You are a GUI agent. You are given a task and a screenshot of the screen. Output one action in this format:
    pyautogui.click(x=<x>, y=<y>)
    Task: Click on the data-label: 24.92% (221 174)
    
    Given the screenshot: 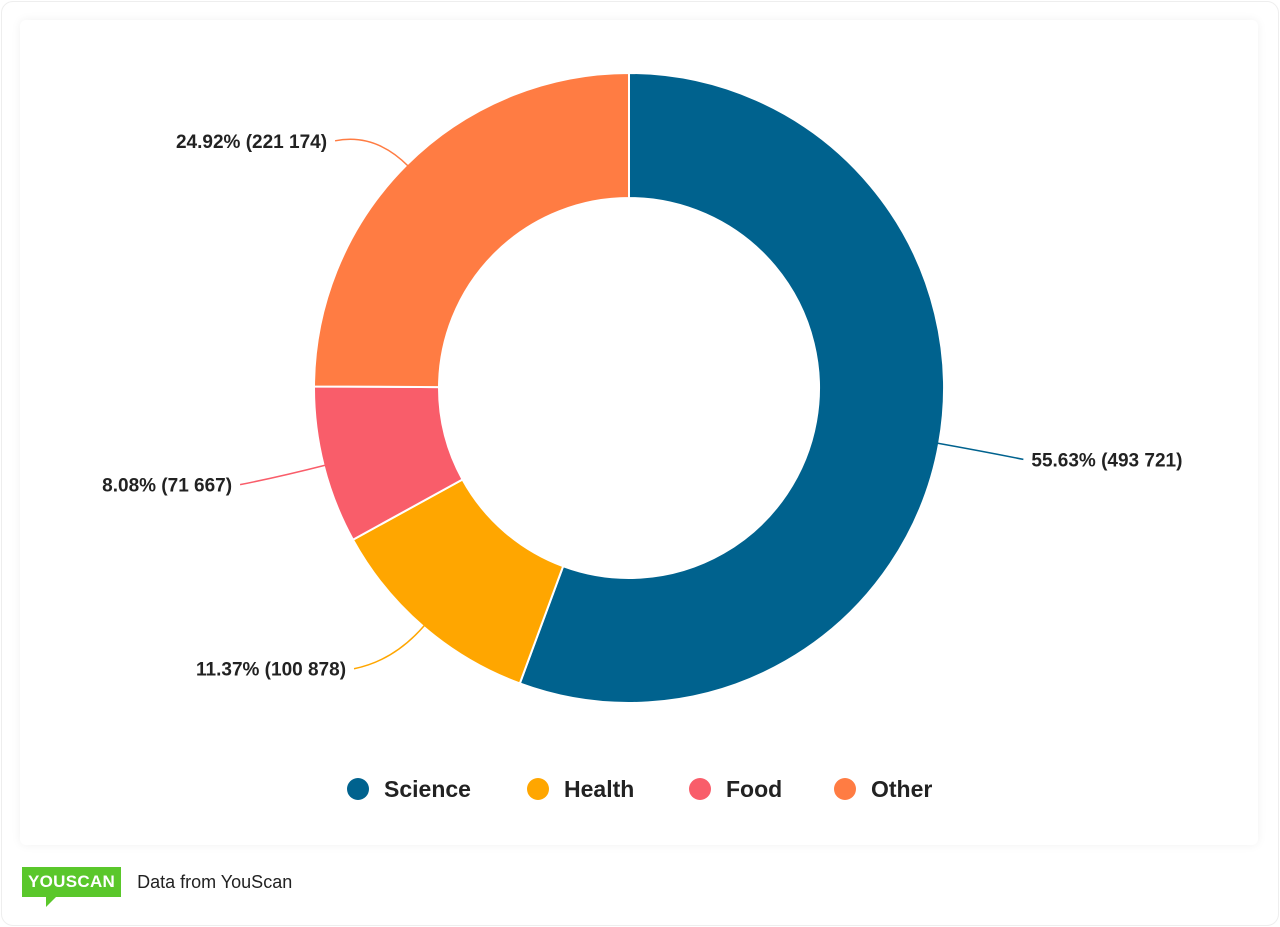 What is the action you would take?
    pyautogui.click(x=251, y=142)
    